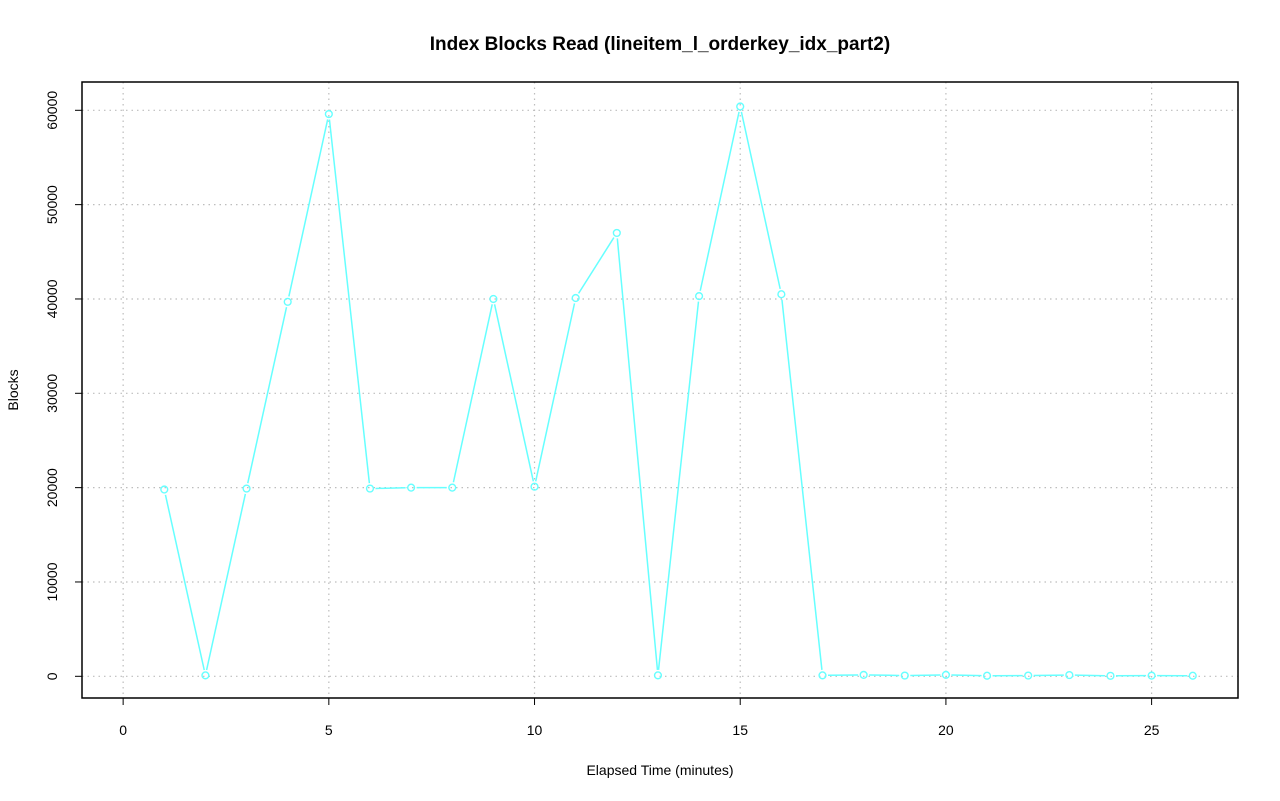 This screenshot has height=801, width=1280. What do you see at coordinates (52, 204) in the screenshot?
I see `y-tick-label: 50000` at bounding box center [52, 204].